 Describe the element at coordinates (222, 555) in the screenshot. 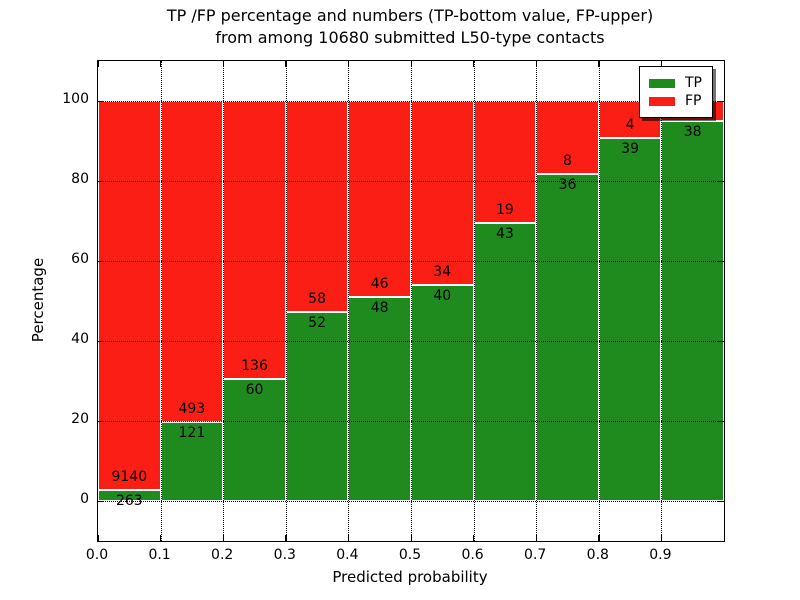

I see `x-tick-label: 0.2` at that location.